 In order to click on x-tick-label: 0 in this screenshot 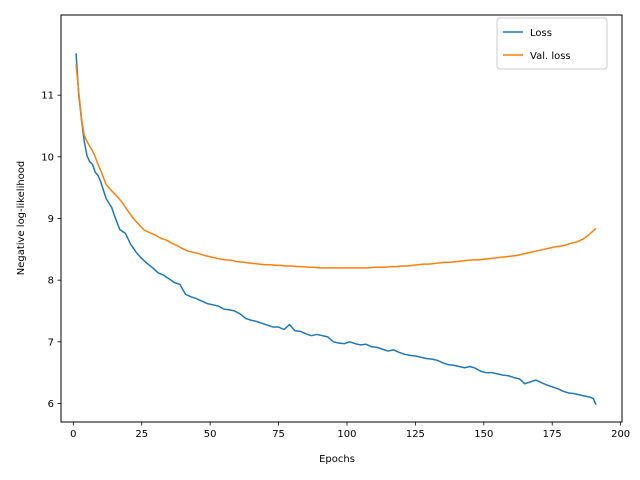, I will do `click(73, 434)`.